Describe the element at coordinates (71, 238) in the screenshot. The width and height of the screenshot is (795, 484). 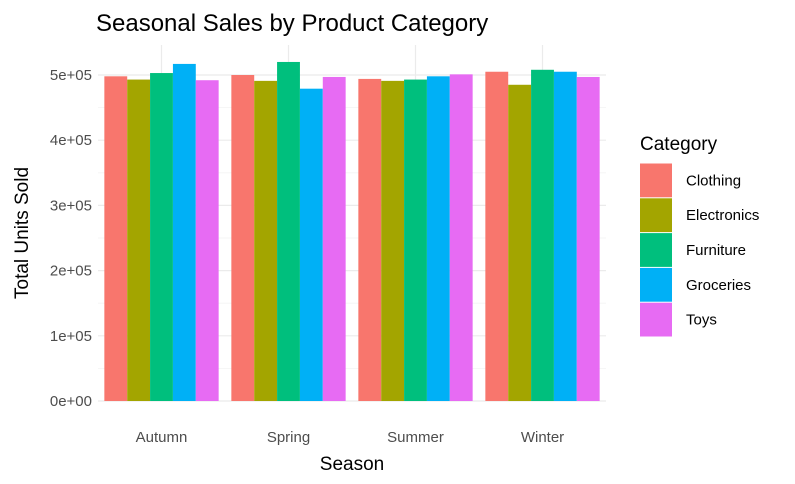
I see `y-axis-ticks: 0e+00 1e+05 2e+05 3e+05 4e+05 5e+05` at that location.